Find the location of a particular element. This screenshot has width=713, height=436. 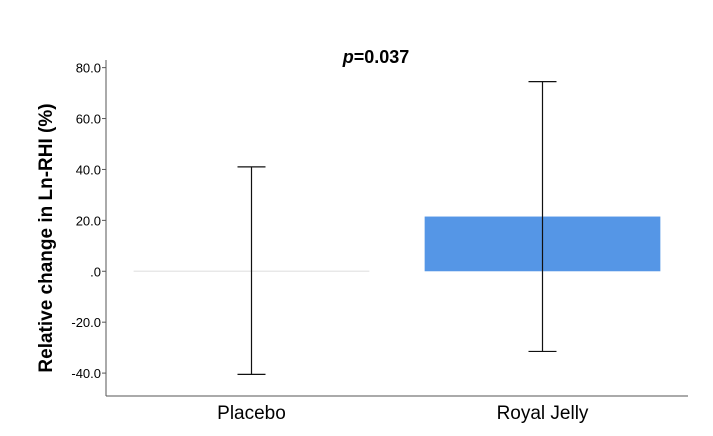

bars is located at coordinates (397, 244).